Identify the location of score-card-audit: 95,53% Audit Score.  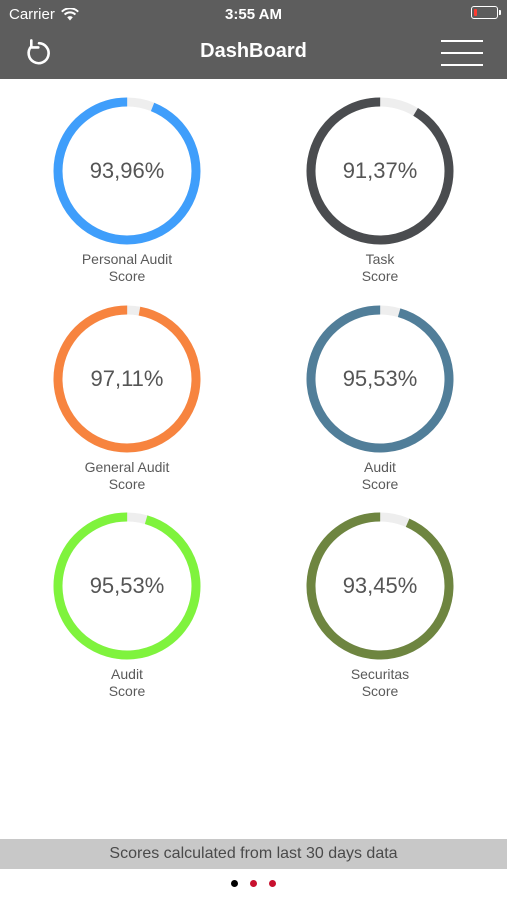
(380, 404).